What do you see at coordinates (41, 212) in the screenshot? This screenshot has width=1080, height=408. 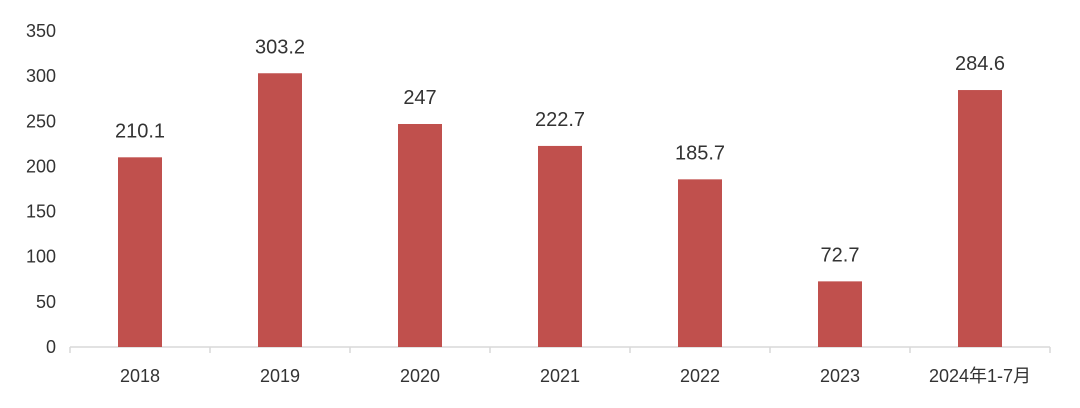 I see `y-tick-label: 150` at bounding box center [41, 212].